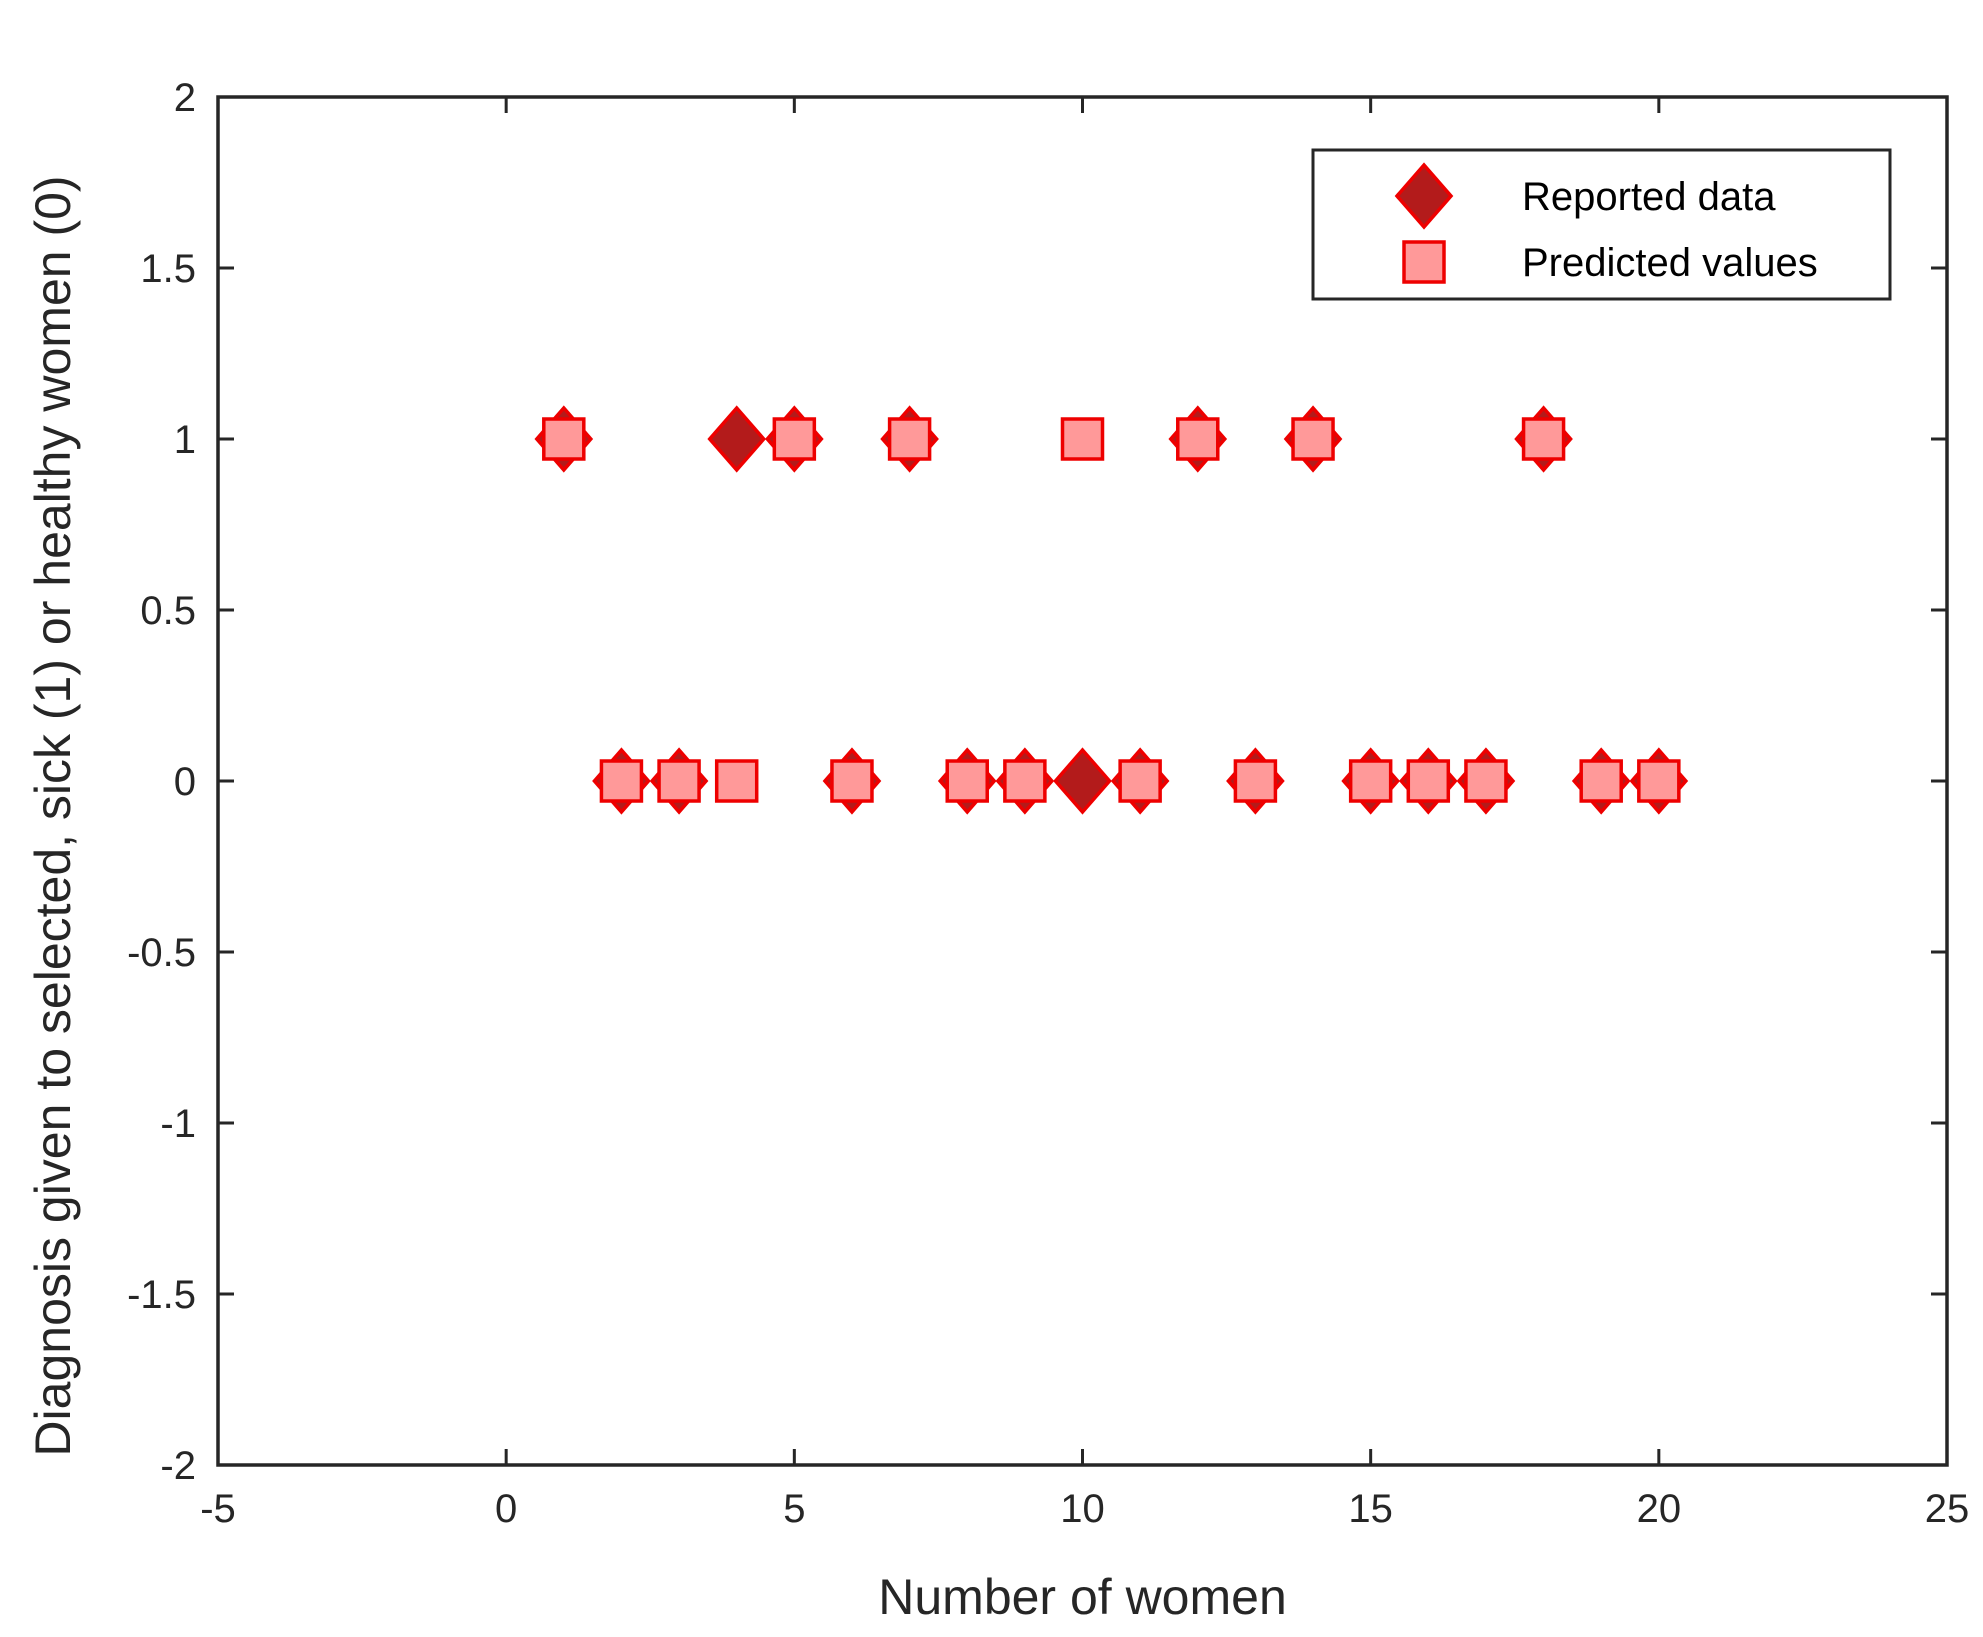 The height and width of the screenshot is (1637, 1983). Describe the element at coordinates (218, 1509) in the screenshot. I see `x-tick-label: -5` at that location.